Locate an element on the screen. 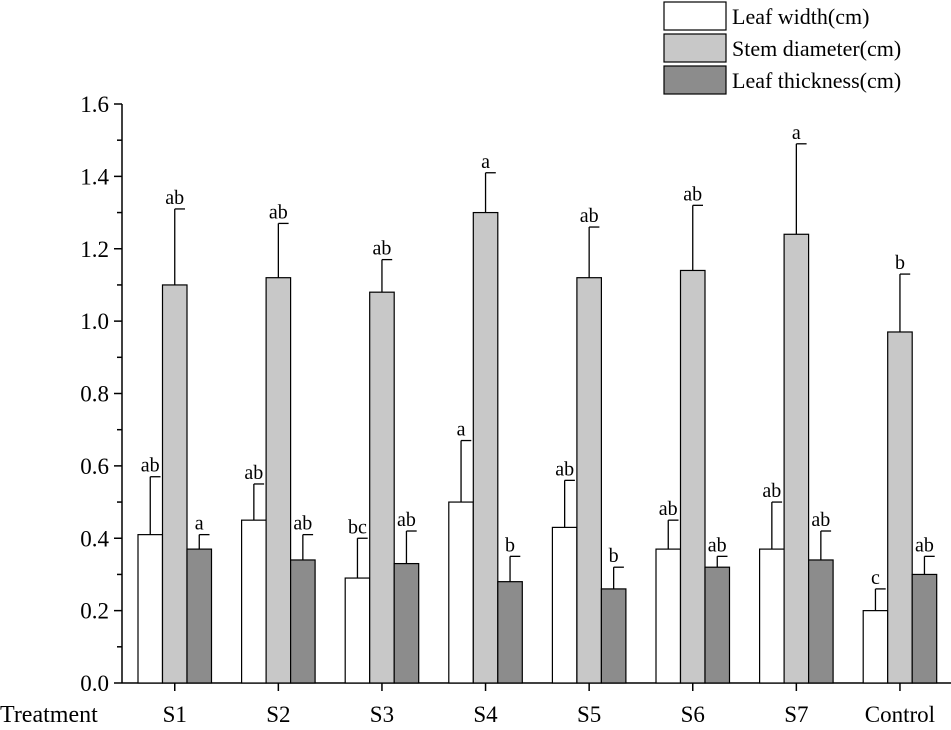 This screenshot has width=951, height=730. y-tick-label: 0.2 is located at coordinates (94, 611).